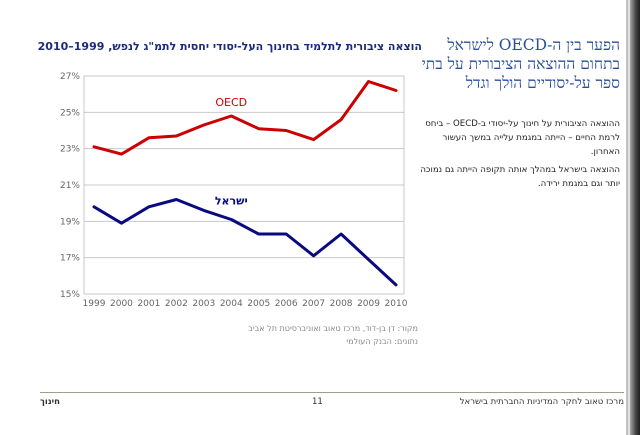  I want to click on x-tick-label: 2008, so click(341, 304).